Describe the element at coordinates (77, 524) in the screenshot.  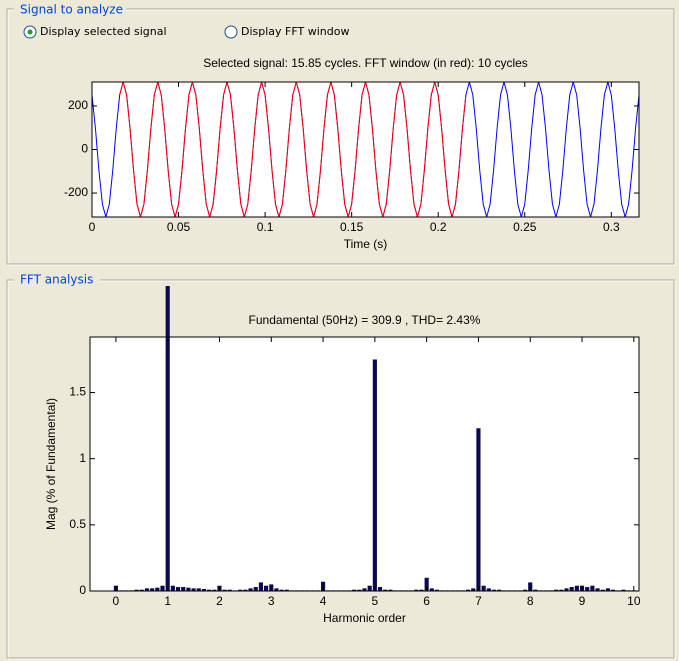
I see `y-tick-label: 0.5` at that location.